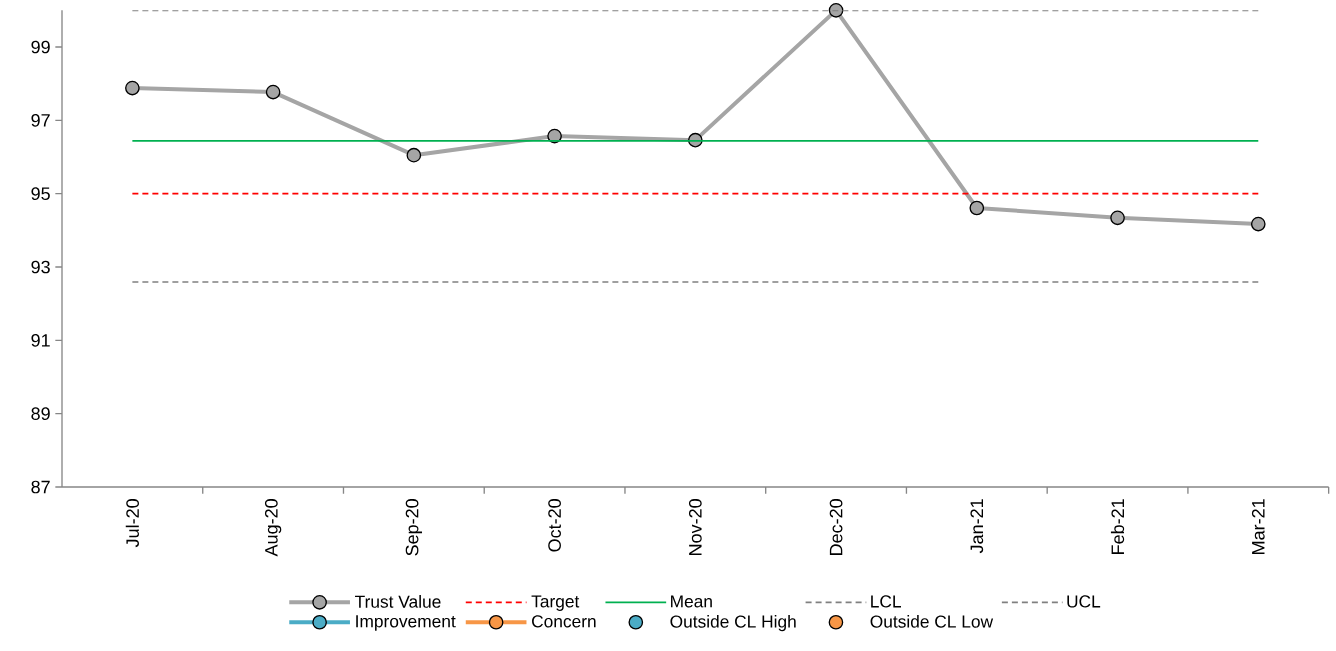  What do you see at coordinates (40, 120) in the screenshot?
I see `y-tick-label: 97` at bounding box center [40, 120].